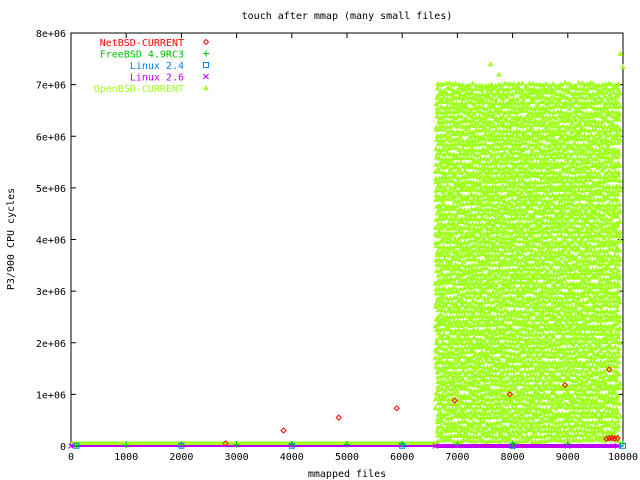 The width and height of the screenshot is (640, 480). Describe the element at coordinates (181, 457) in the screenshot. I see `x-tick-label: 2000` at that location.